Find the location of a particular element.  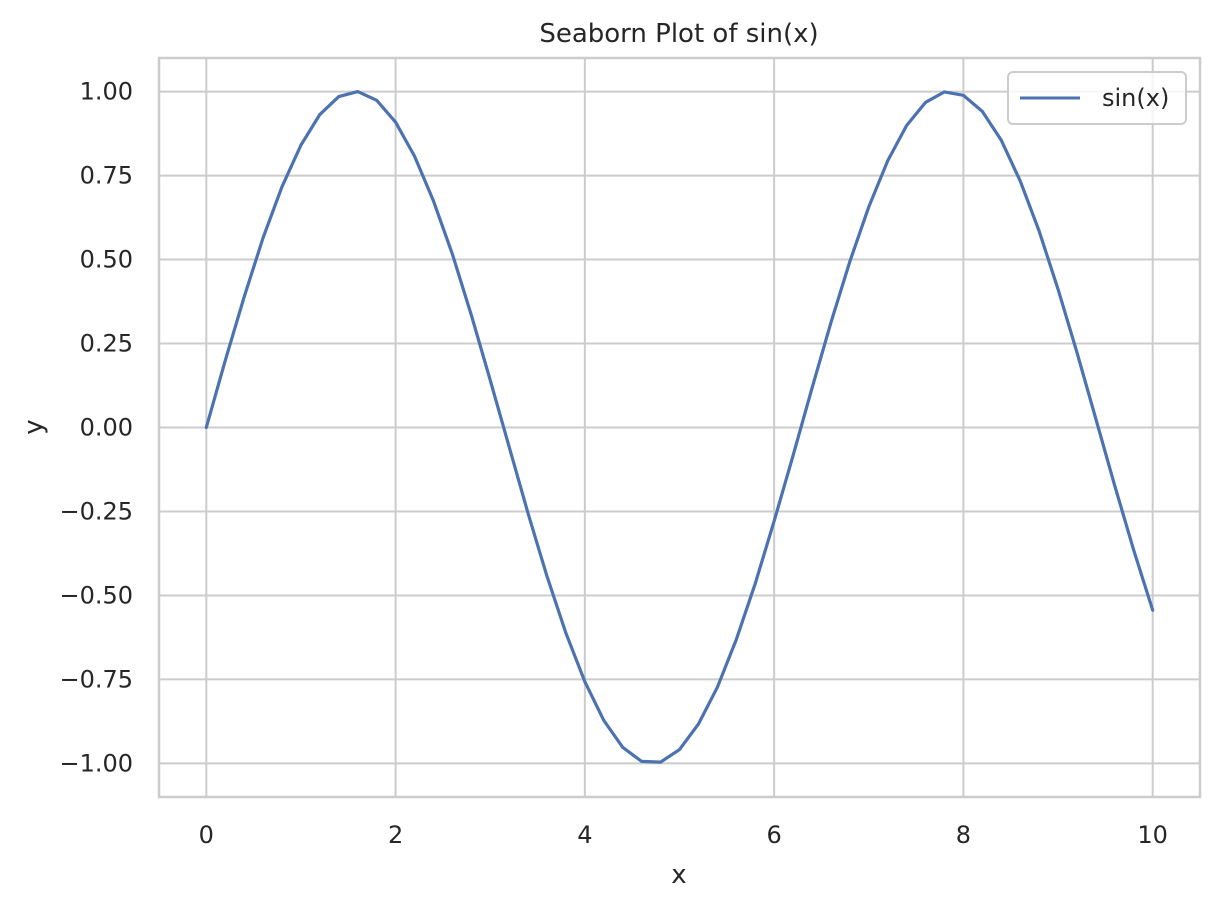

y-tick-label: −0.50 is located at coordinates (96, 595).